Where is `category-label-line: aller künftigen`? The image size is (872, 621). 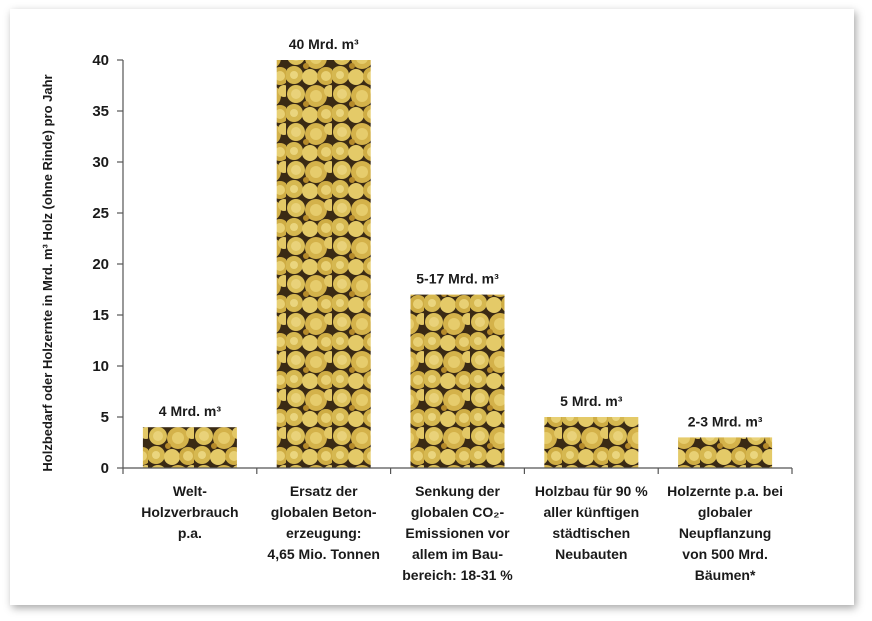
category-label-line: aller künftigen is located at coordinates (591, 512).